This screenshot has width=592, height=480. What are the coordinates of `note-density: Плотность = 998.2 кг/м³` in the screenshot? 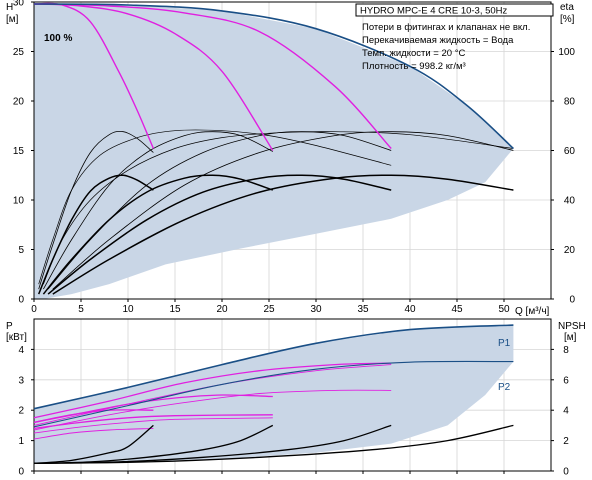 It's located at (414, 66).